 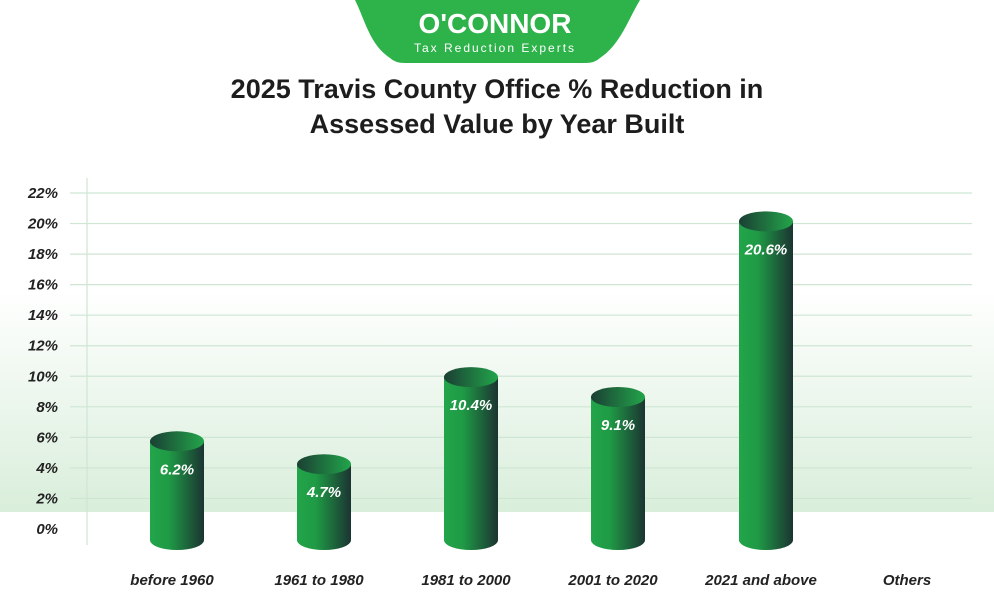 I want to click on bar-group: 4.7% 1961 to 1980, so click(x=319, y=521).